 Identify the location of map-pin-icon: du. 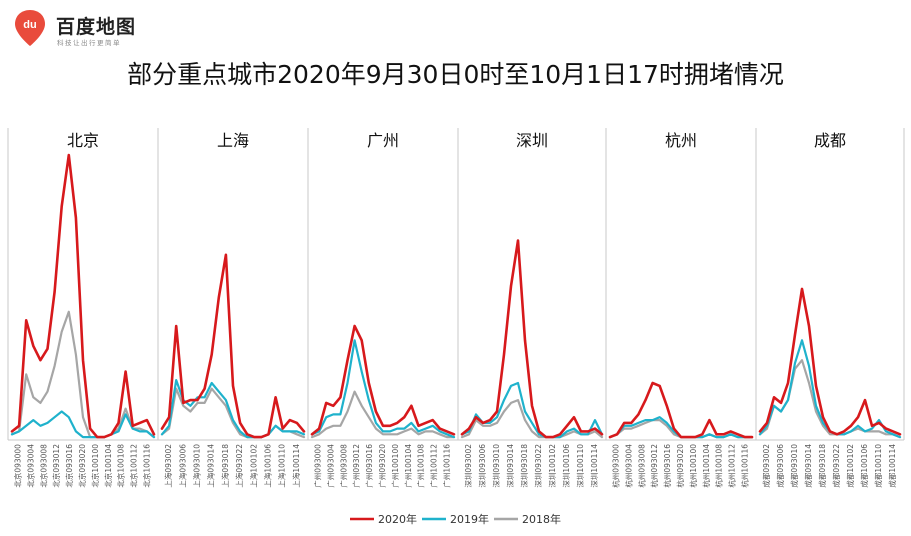
(30, 28).